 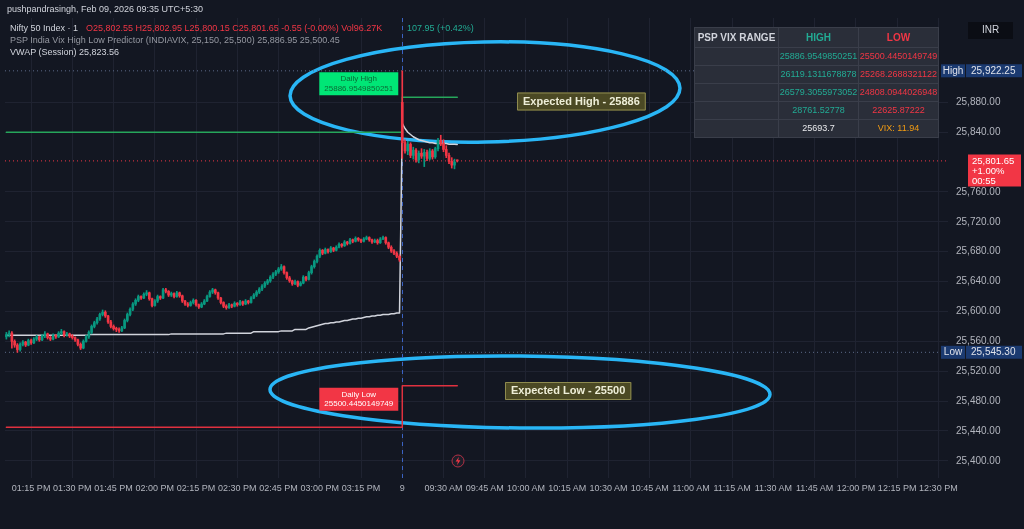 What do you see at coordinates (567, 487) in the screenshot?
I see `x-tick-label: 10:15 AM` at bounding box center [567, 487].